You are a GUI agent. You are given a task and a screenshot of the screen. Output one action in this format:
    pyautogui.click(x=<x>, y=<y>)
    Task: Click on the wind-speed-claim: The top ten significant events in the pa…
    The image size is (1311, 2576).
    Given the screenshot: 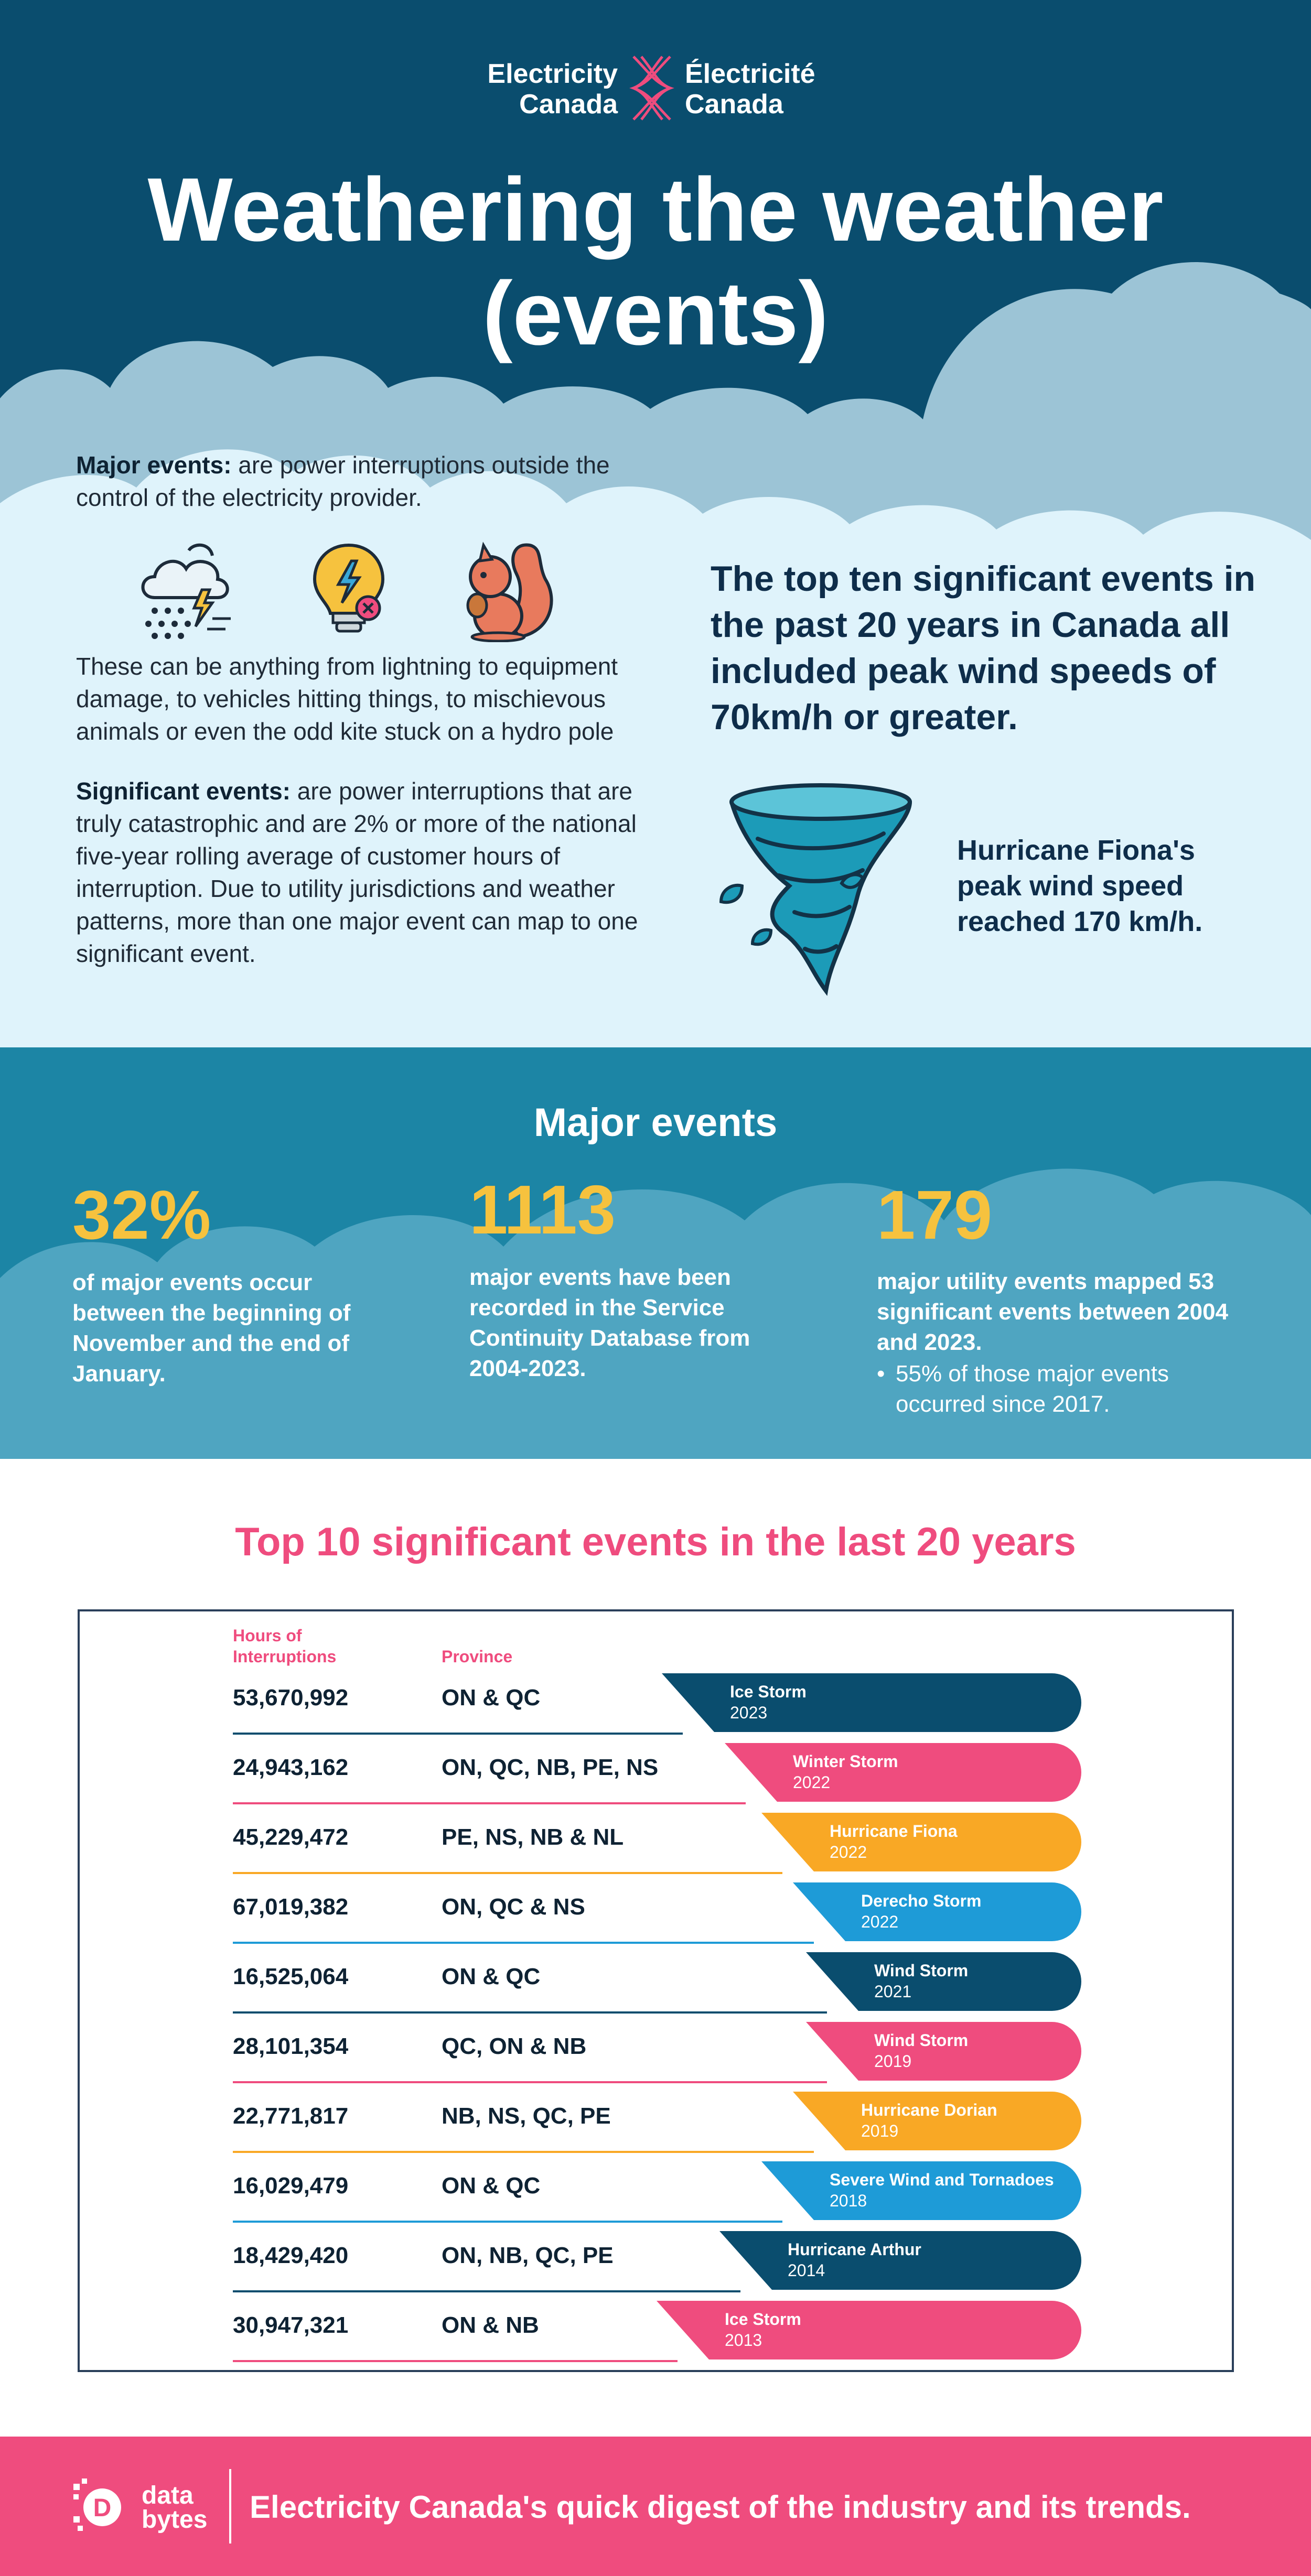 What is the action you would take?
    pyautogui.click(x=983, y=648)
    